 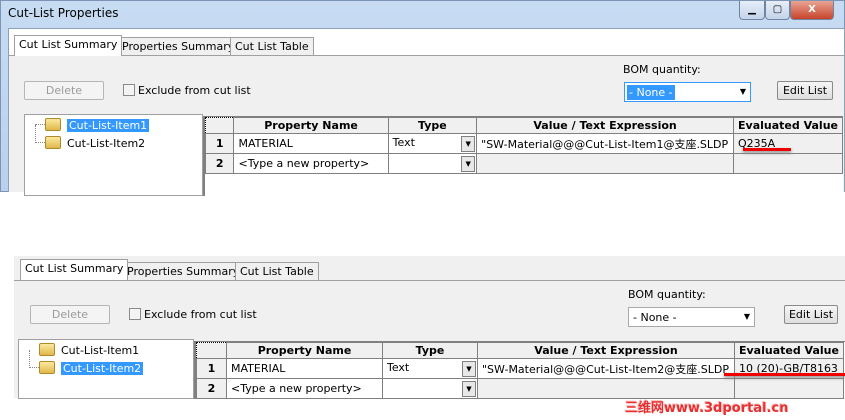 What do you see at coordinates (605, 143) in the screenshot?
I see `value-cell: "SW-Material@@@Cut-List-Item1@支座.SLDP` at bounding box center [605, 143].